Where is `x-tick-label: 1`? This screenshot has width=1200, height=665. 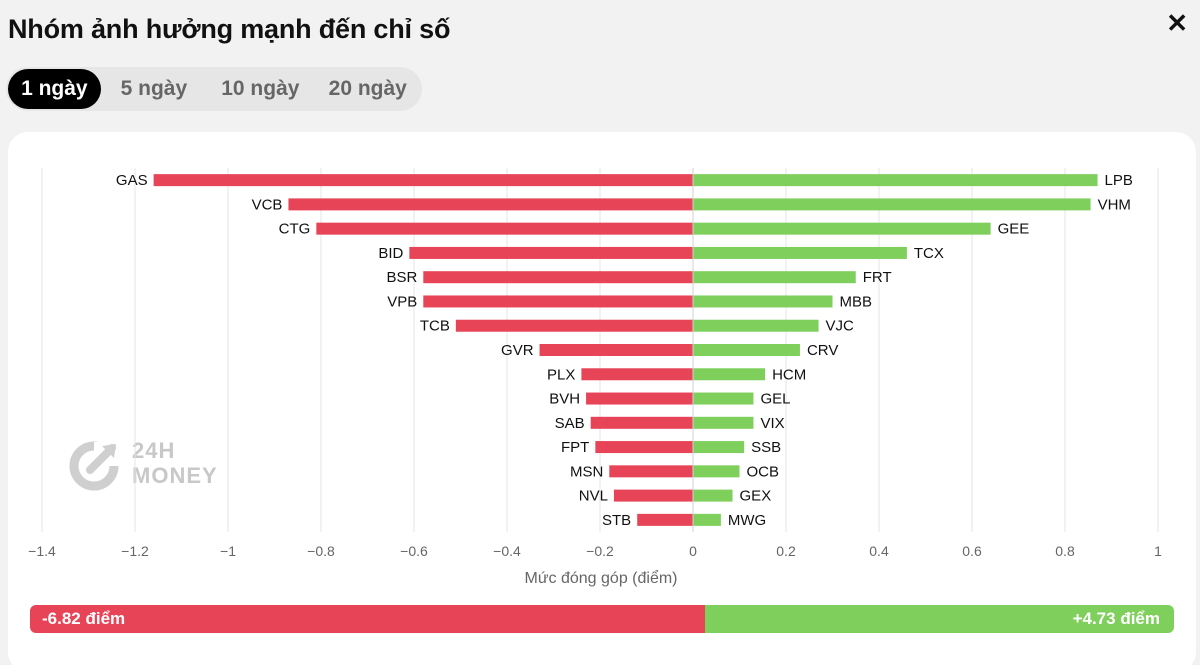
x-tick-label: 1 is located at coordinates (1158, 551).